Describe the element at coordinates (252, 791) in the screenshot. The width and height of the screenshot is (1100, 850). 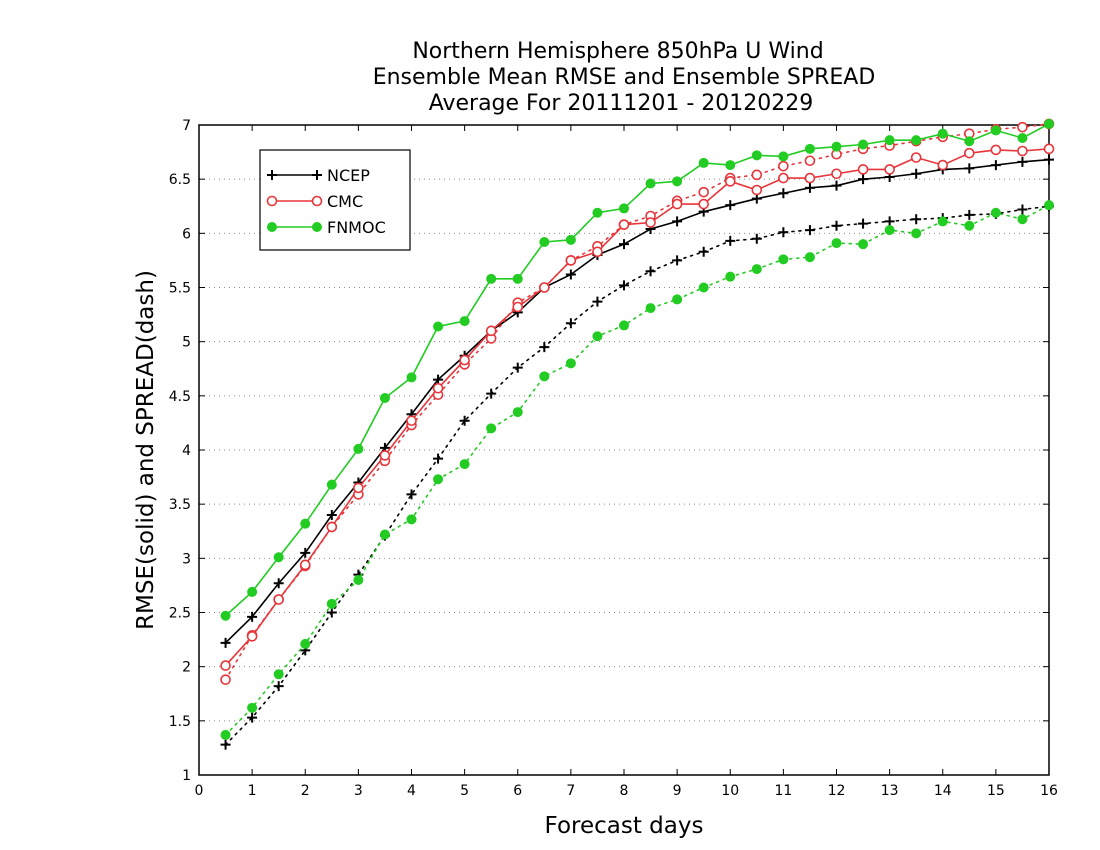
I see `x-tick-label-1: 1` at that location.